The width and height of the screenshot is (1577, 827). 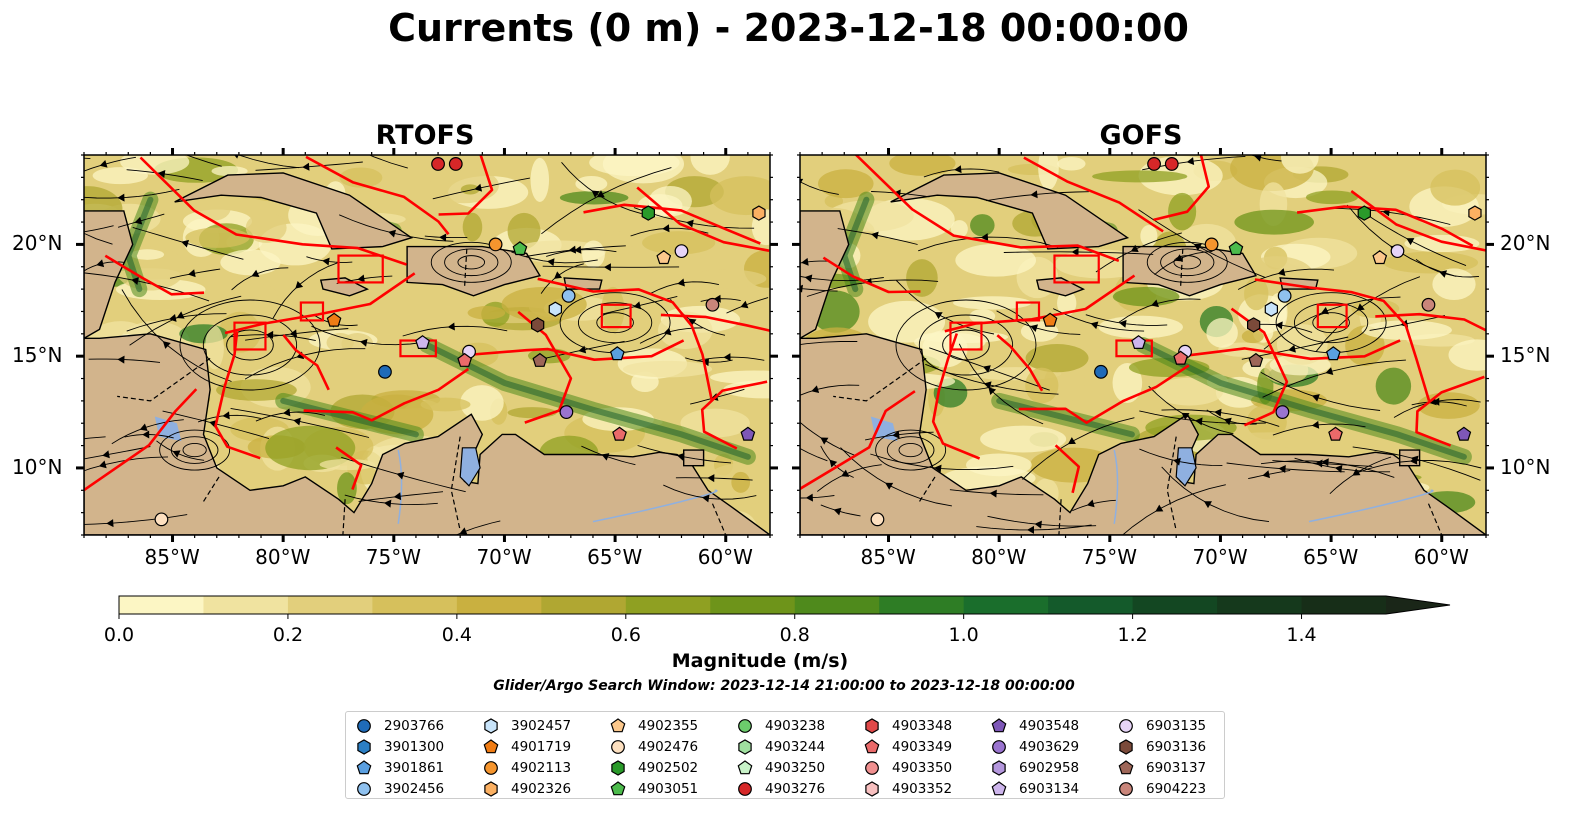 I want to click on legend-column: 6903135 6903136 6903137 6904223, so click(x=1162, y=757).